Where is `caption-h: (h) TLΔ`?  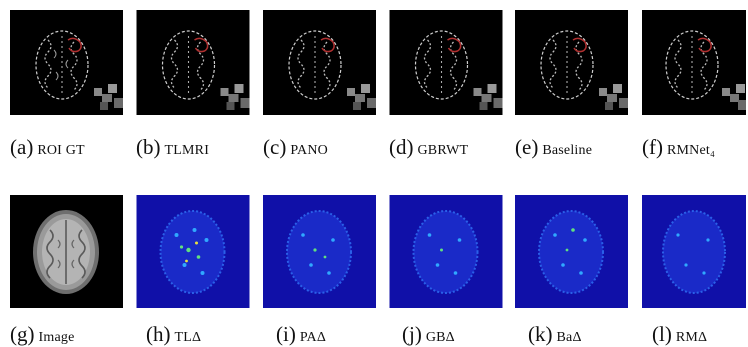
caption-h: (h) TLΔ is located at coordinates (173, 334).